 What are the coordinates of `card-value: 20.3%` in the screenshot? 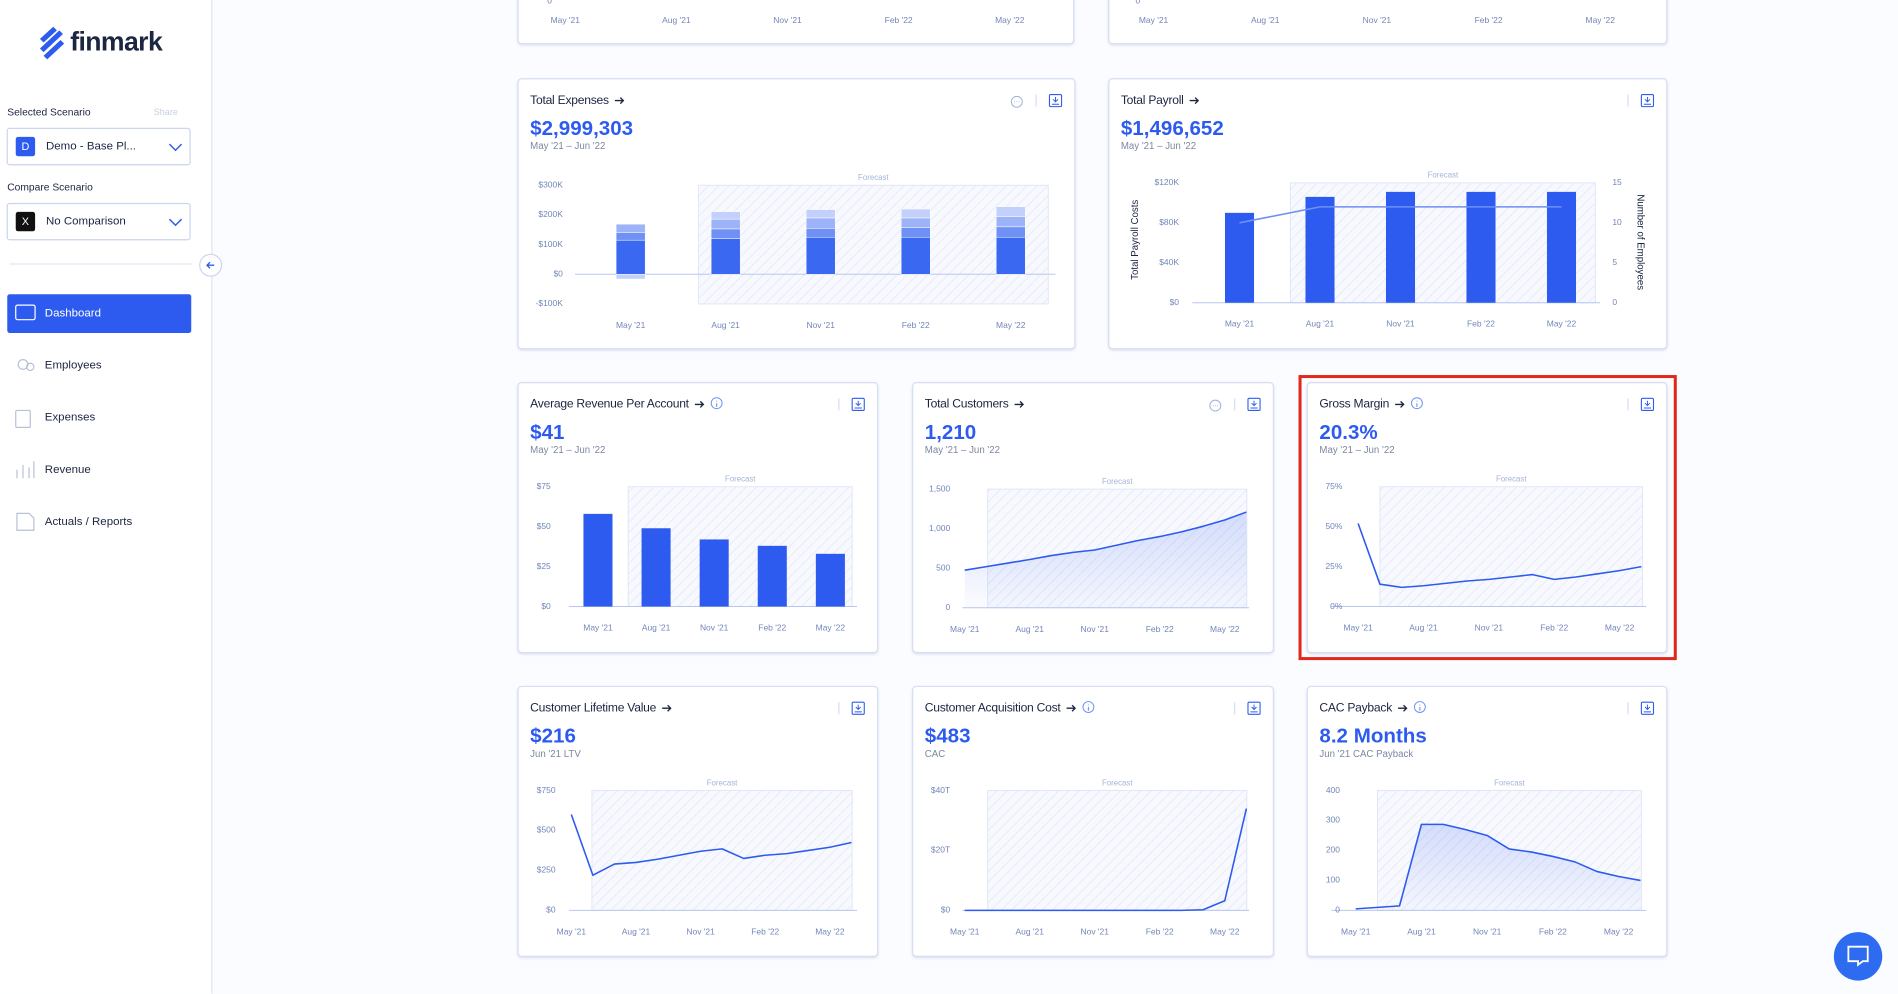 It's located at (1348, 432).